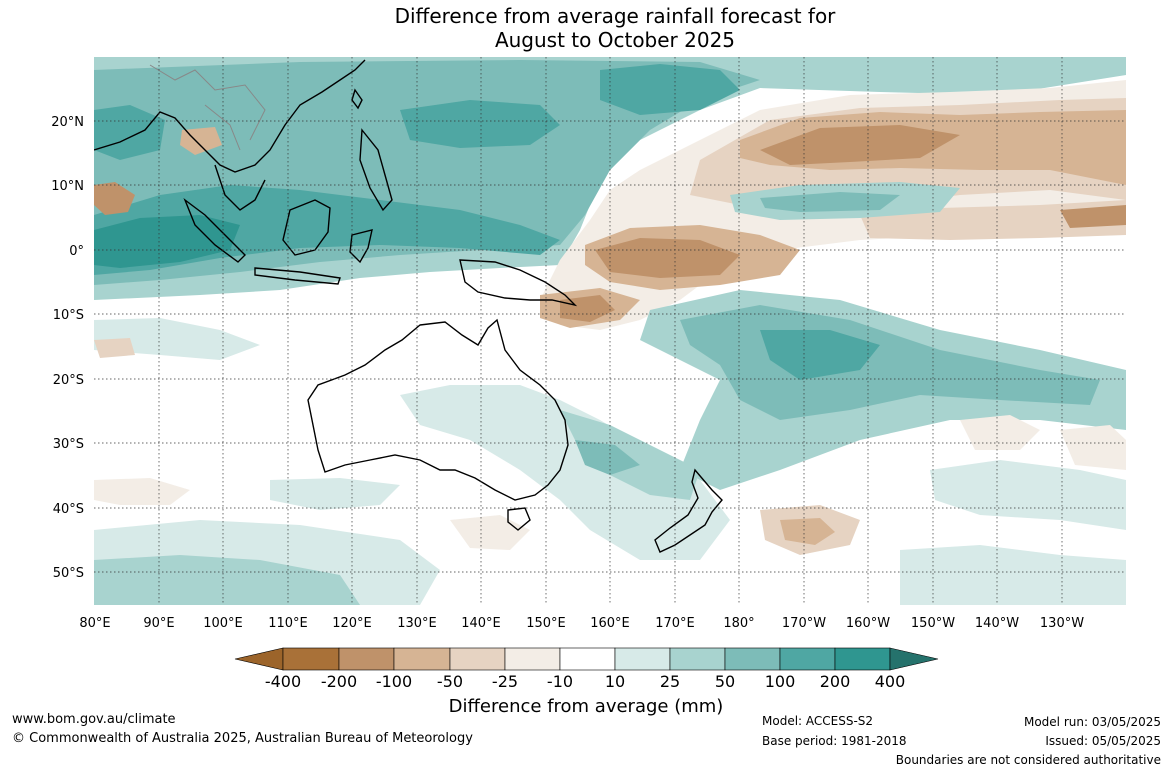 Image resolution: width=1173 pixels, height=770 pixels. I want to click on wet-anomaly-spcz, so click(883, 390).